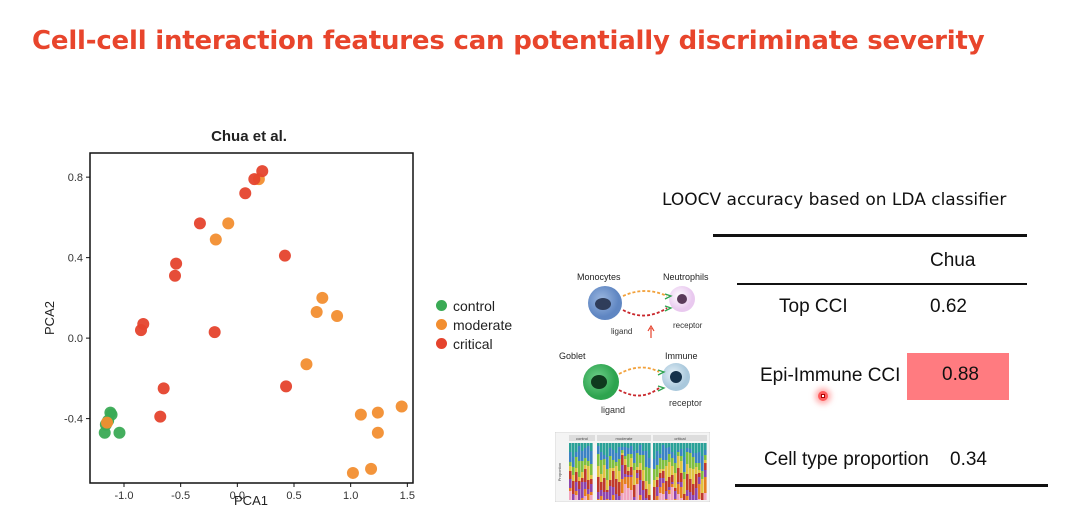 The width and height of the screenshot is (1074, 528). Describe the element at coordinates (958, 376) in the screenshot. I see `highlighted-cell` at that location.